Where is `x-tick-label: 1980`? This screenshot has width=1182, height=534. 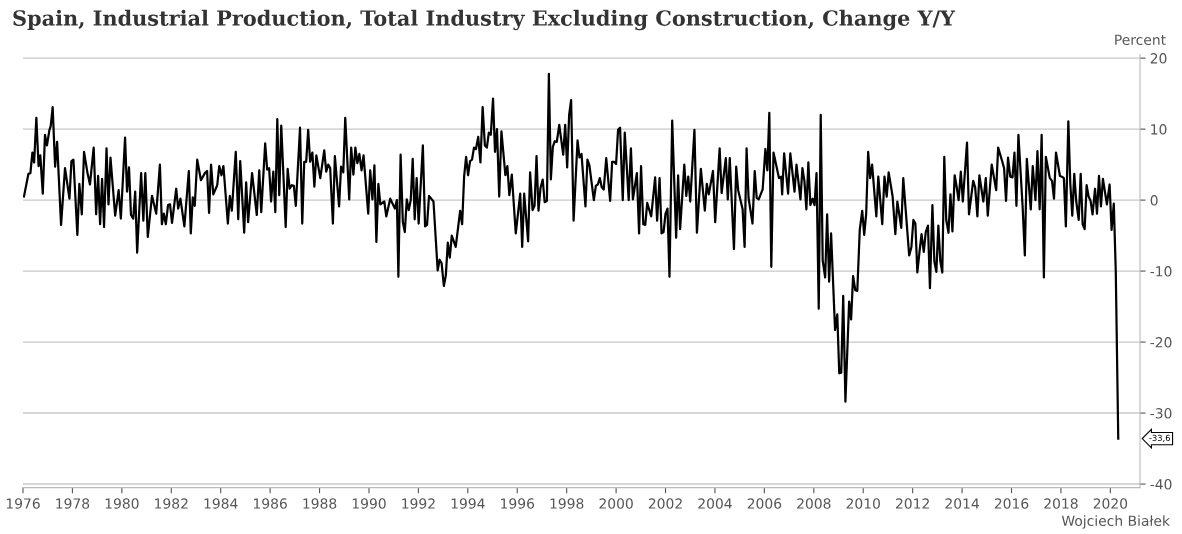
x-tick-label: 1980 is located at coordinates (122, 503).